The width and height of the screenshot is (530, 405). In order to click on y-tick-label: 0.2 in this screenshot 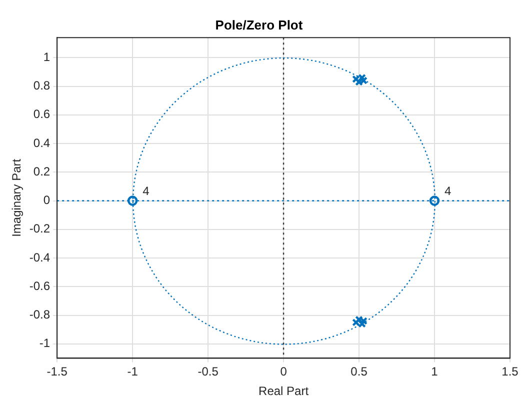, I will do `click(41, 171)`.